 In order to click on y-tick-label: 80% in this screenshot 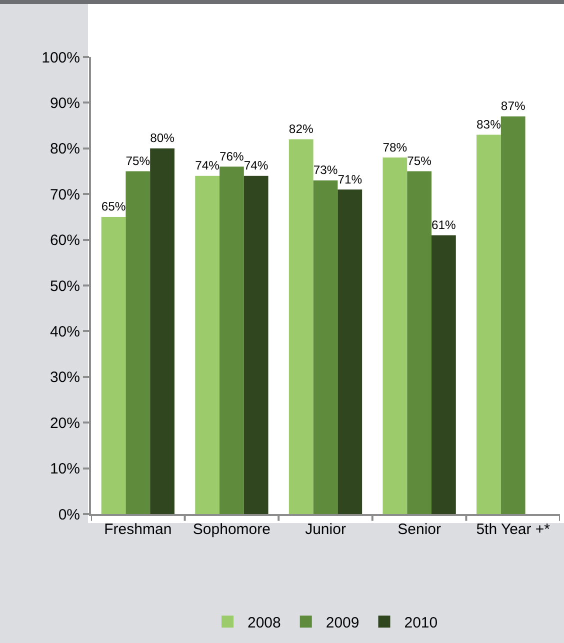, I will do `click(65, 149)`.